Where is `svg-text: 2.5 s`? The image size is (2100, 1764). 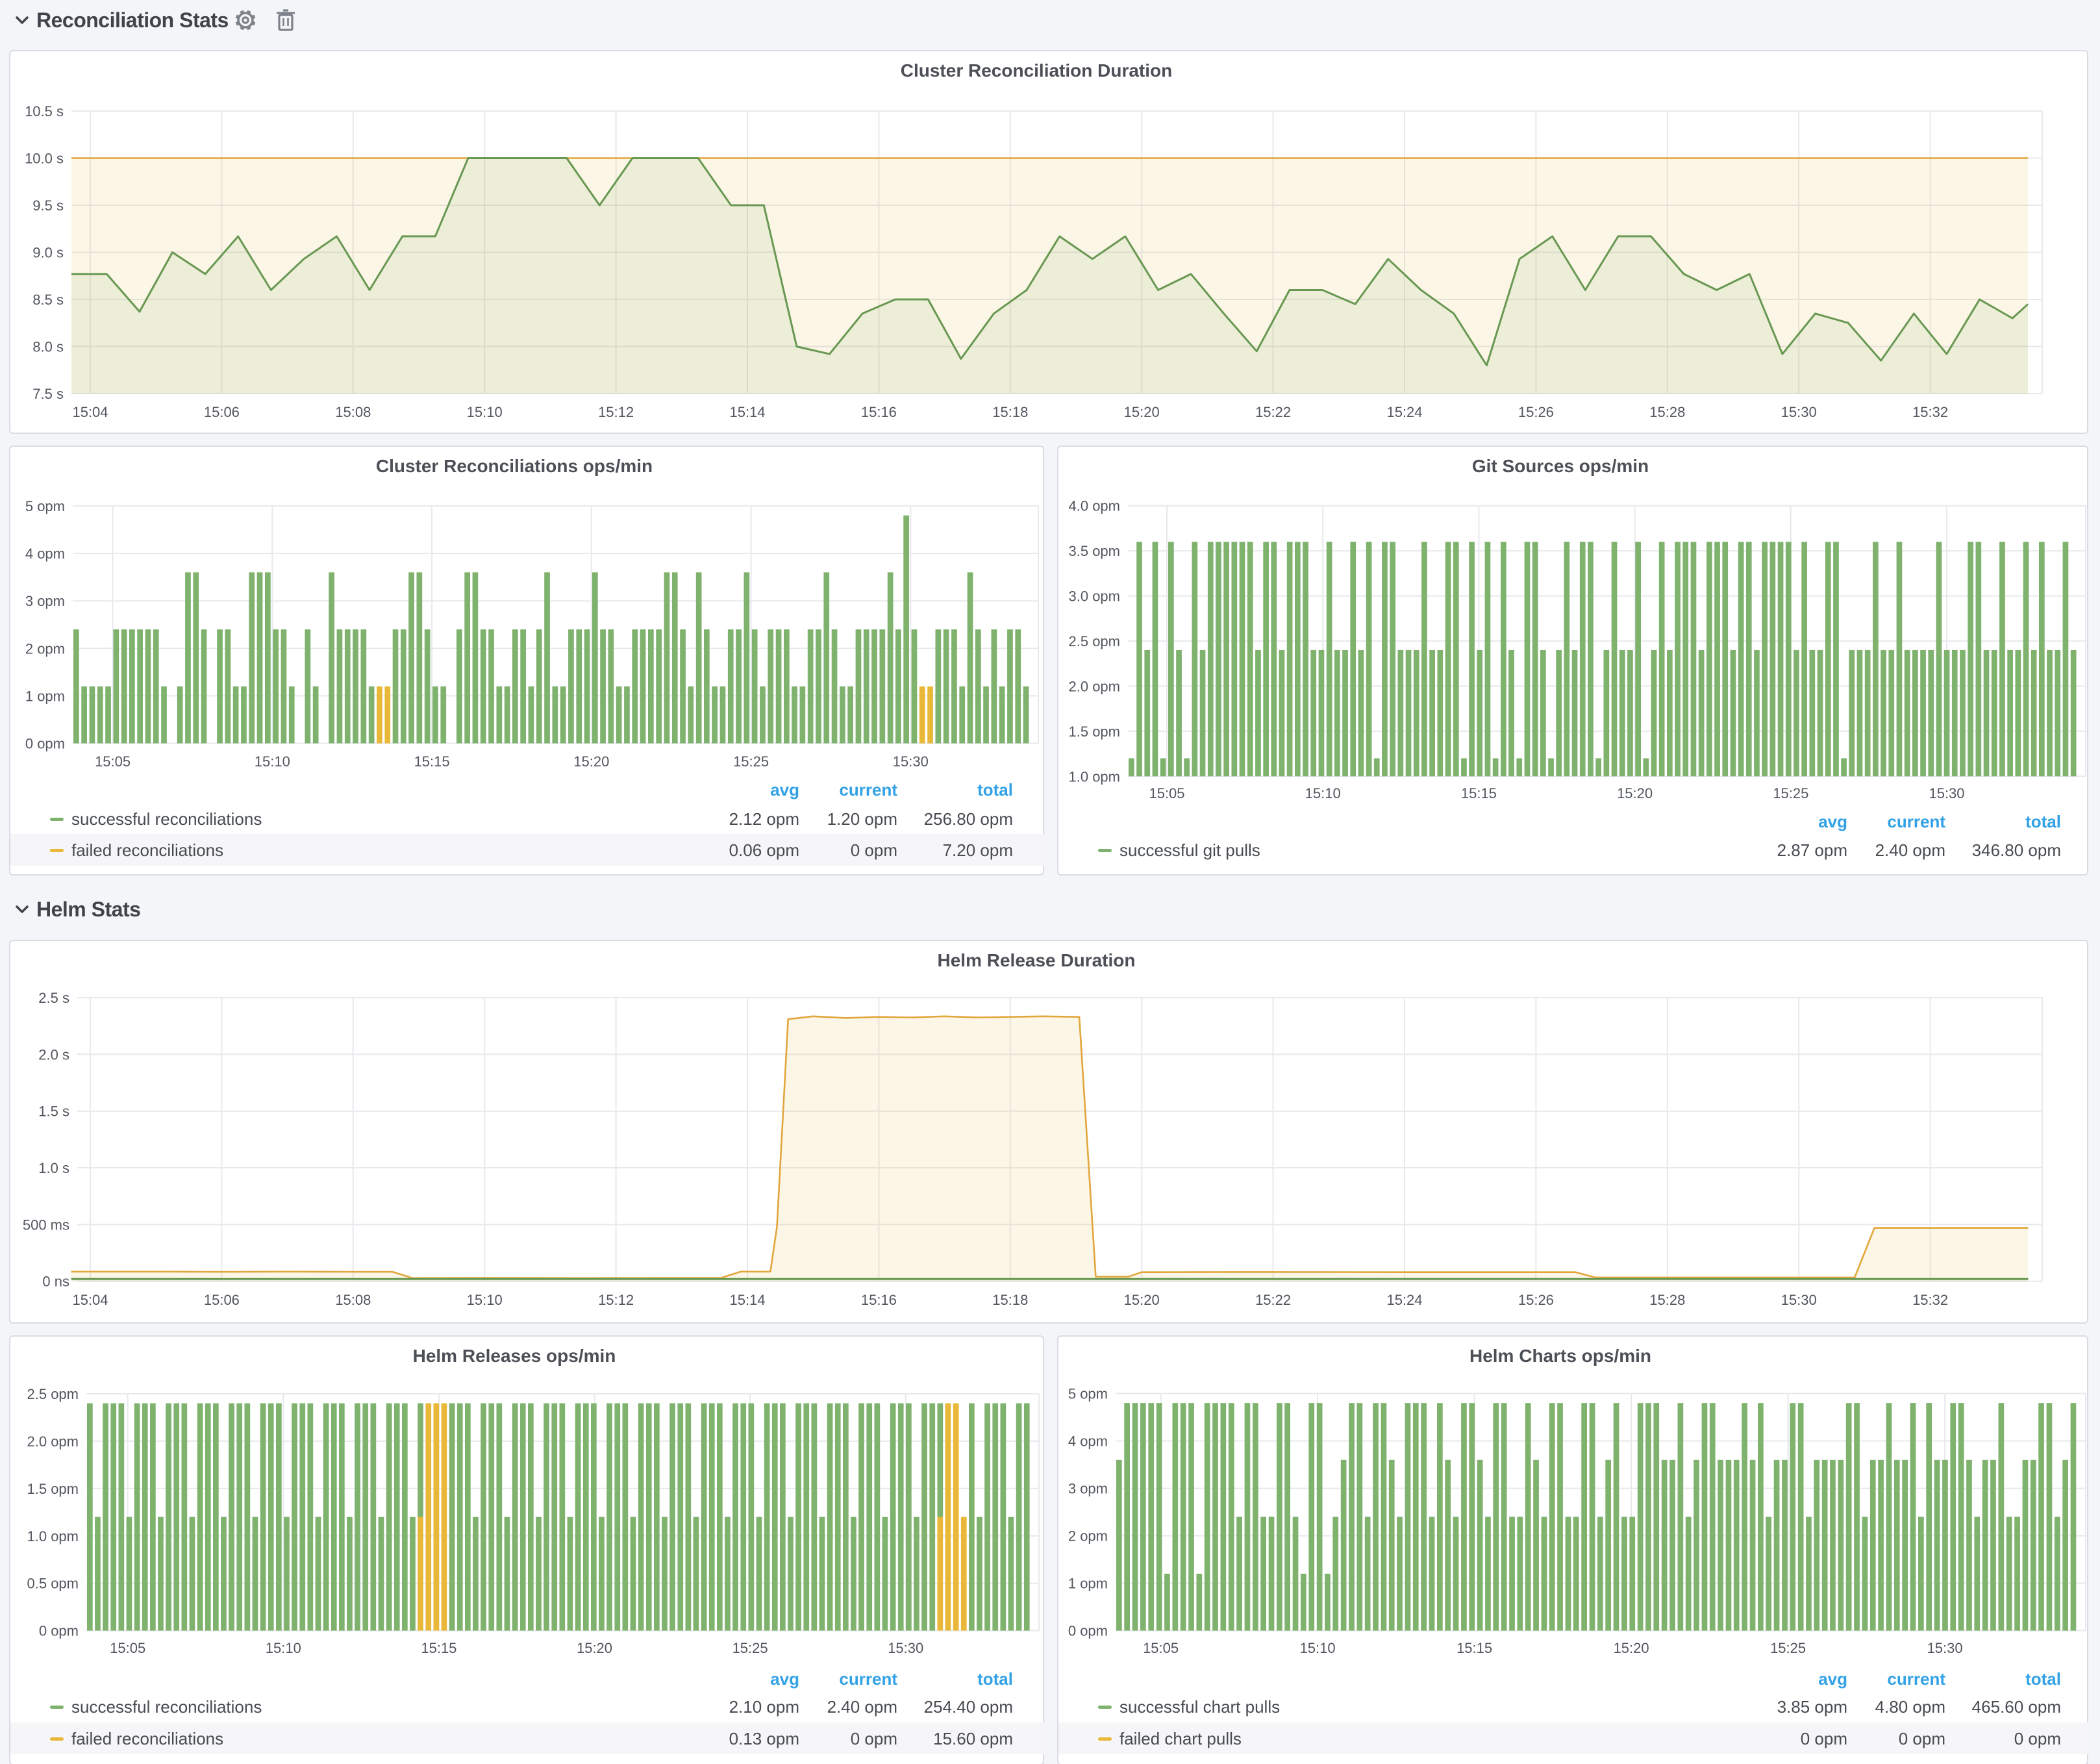
svg-text: 2.5 s is located at coordinates (53, 998).